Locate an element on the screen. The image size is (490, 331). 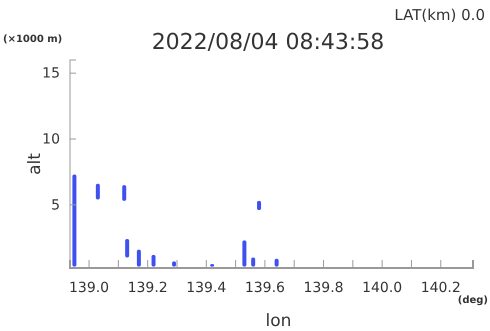
x-axis-title: lon is located at coordinates (279, 321).